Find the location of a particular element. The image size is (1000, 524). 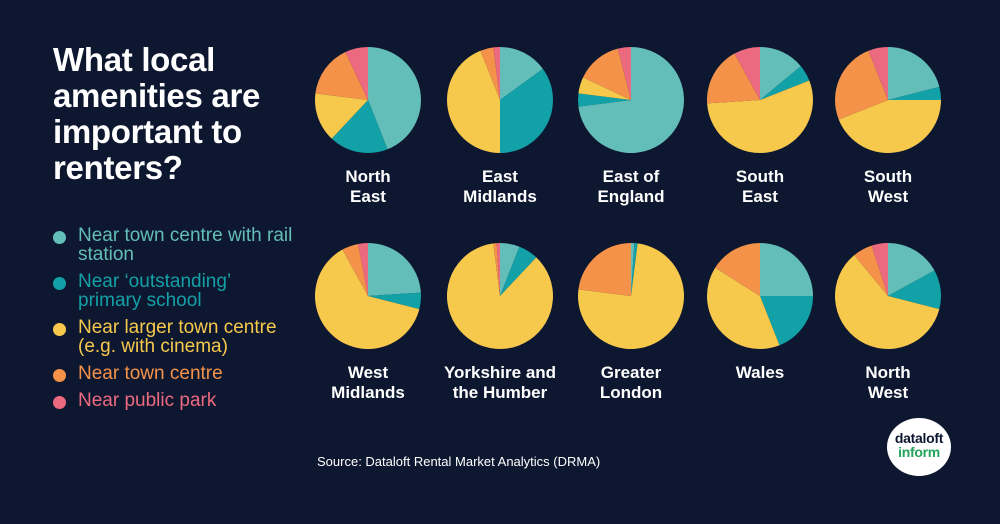

pie-south-east is located at coordinates (760, 100).